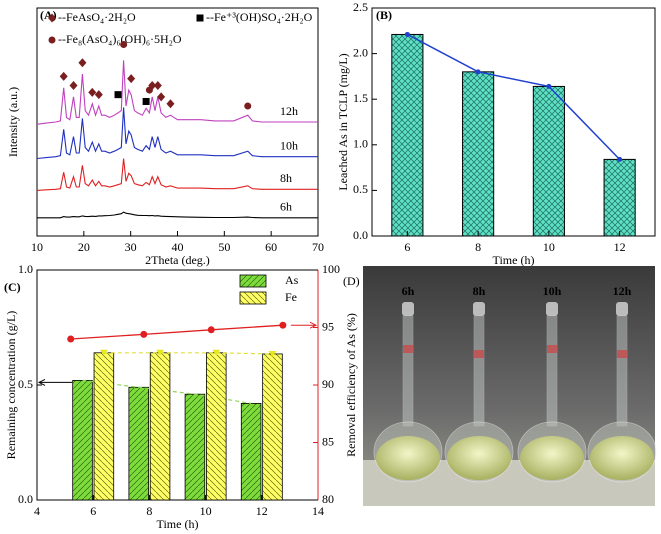 The width and height of the screenshot is (661, 534). What do you see at coordinates (177, 260) in the screenshot?
I see `x-axis-label: 2Theta (deg.)` at bounding box center [177, 260].